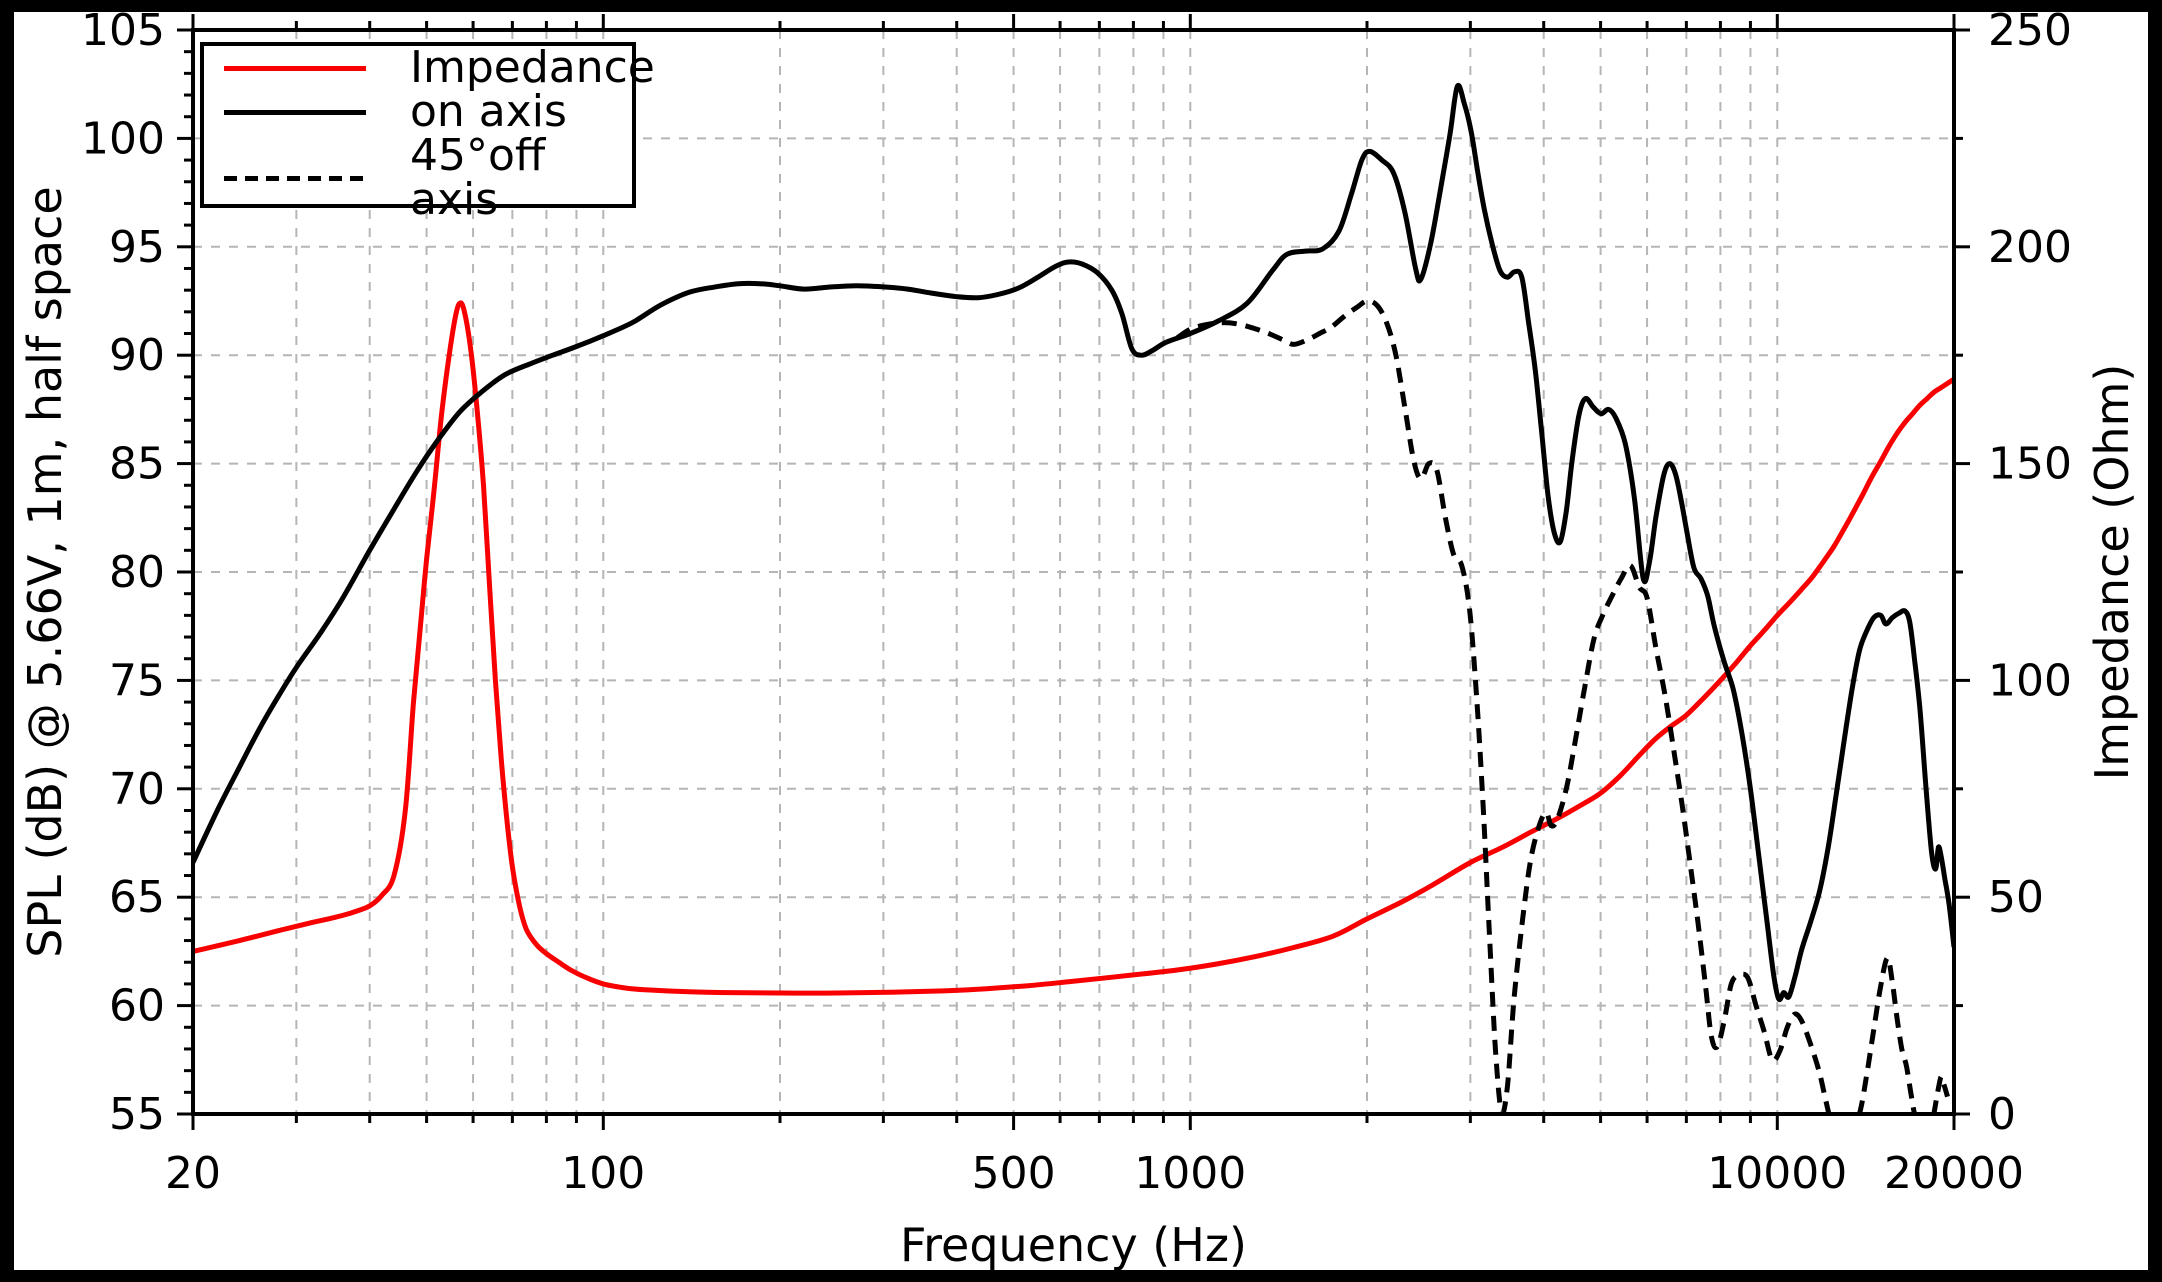 The image size is (2162, 1282). Describe the element at coordinates (137, 1114) in the screenshot. I see `y-left-tick-label: 55` at that location.